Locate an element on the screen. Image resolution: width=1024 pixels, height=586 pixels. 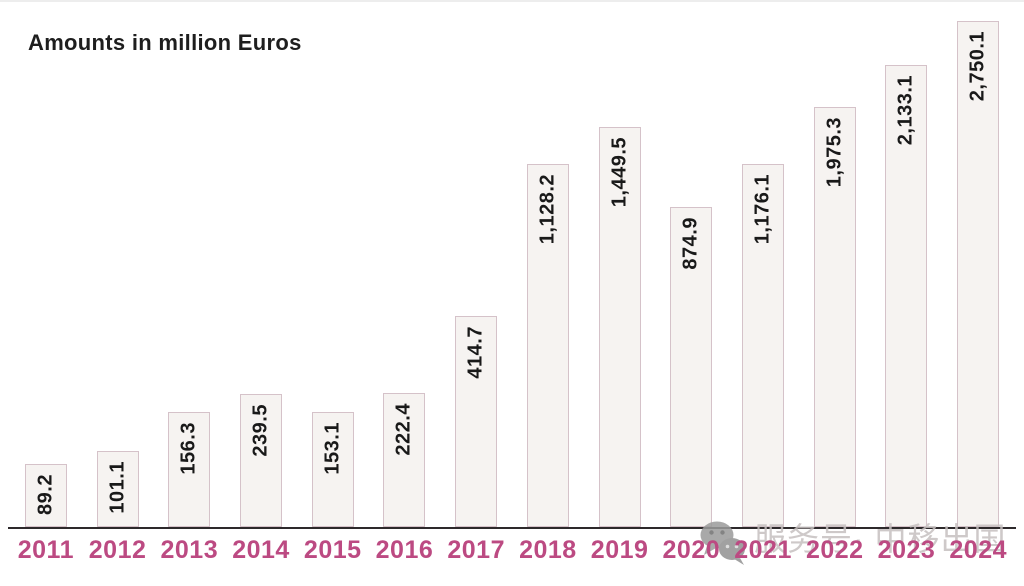
year-label-2018: 2018 is located at coordinates (548, 550).